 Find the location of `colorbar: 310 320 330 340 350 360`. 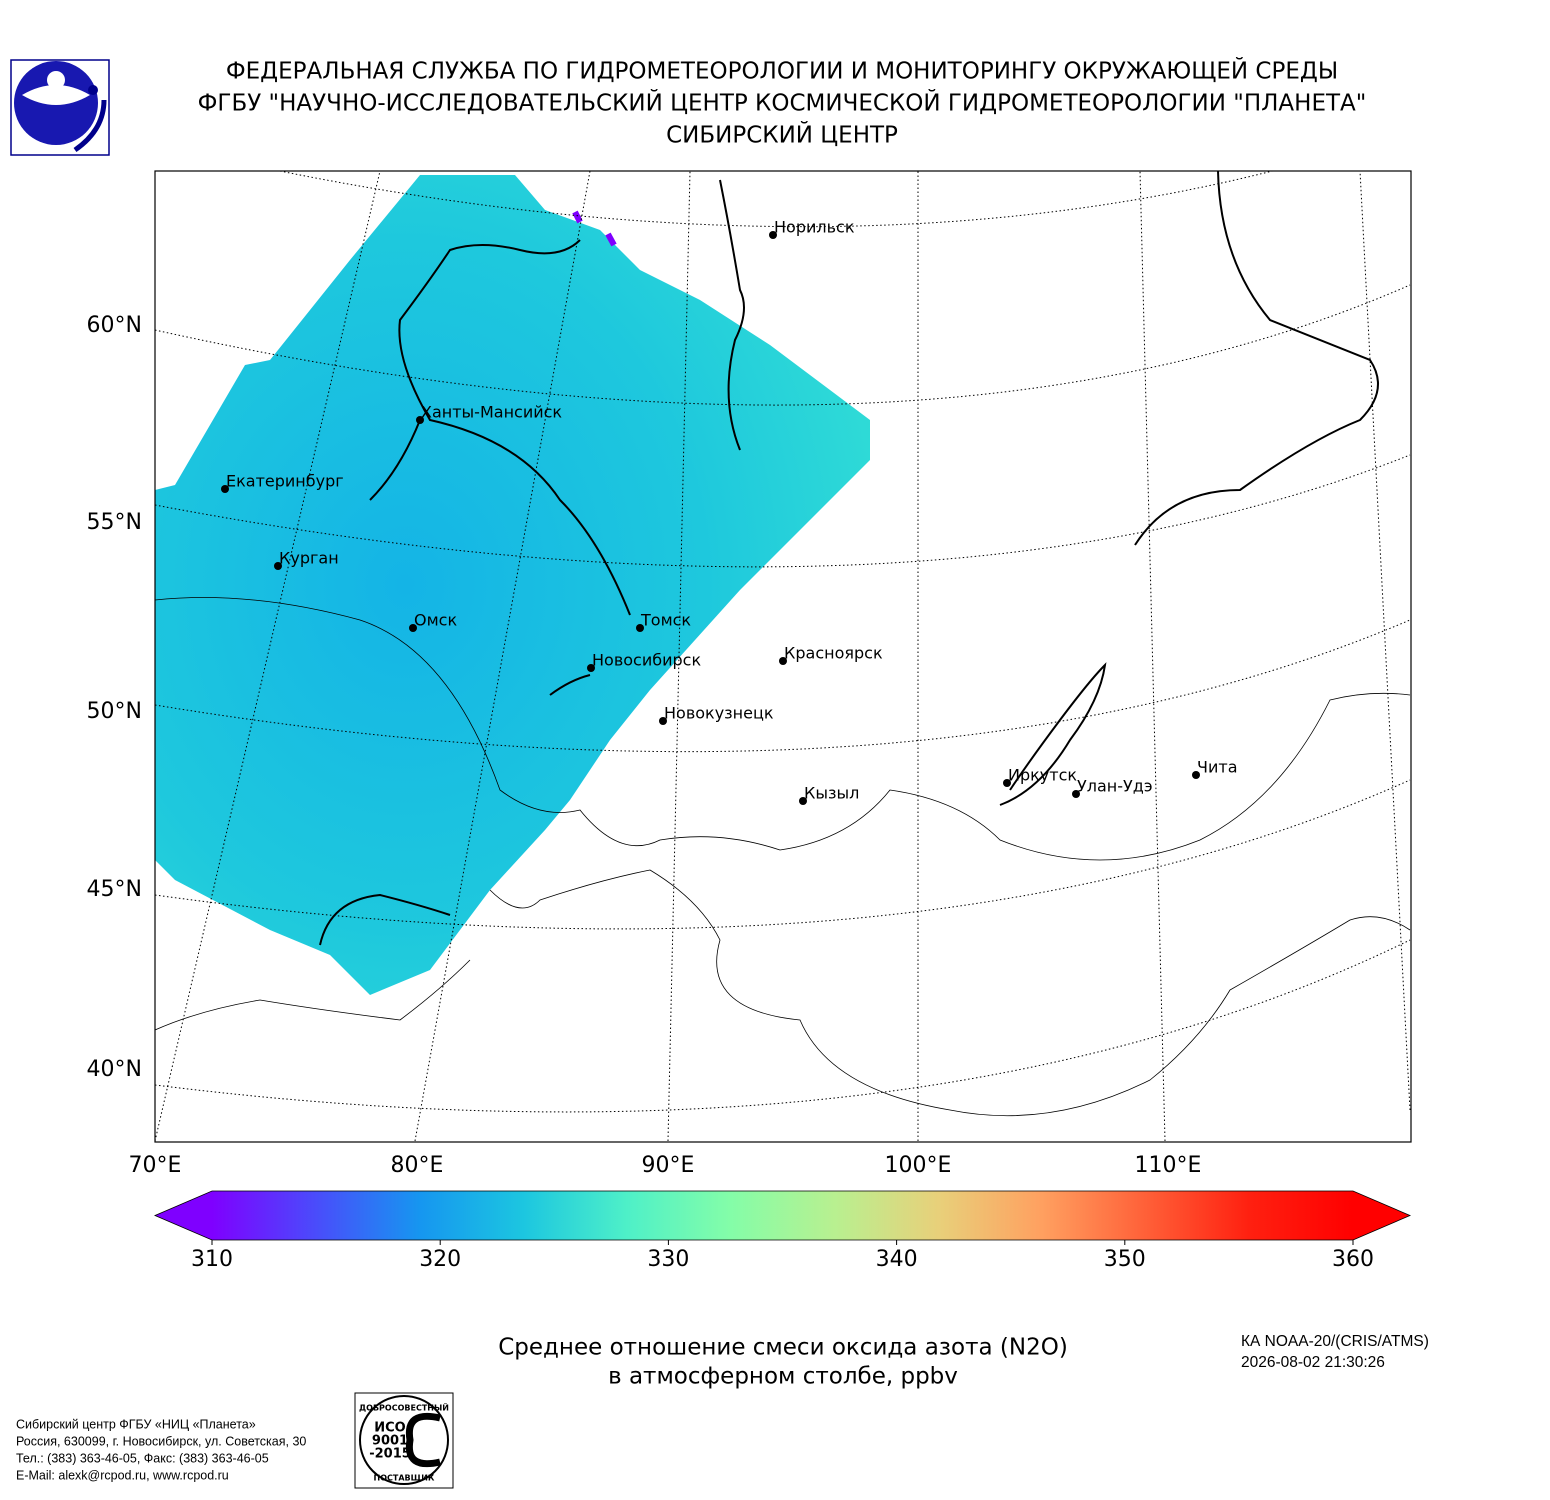

colorbar: 310 320 330 340 350 360 is located at coordinates (782, 1231).